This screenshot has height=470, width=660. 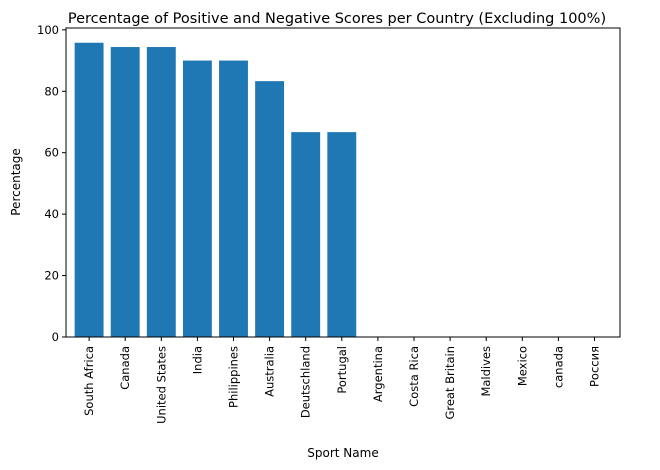 I want to click on x-tick-label: United States, so click(x=161, y=385).